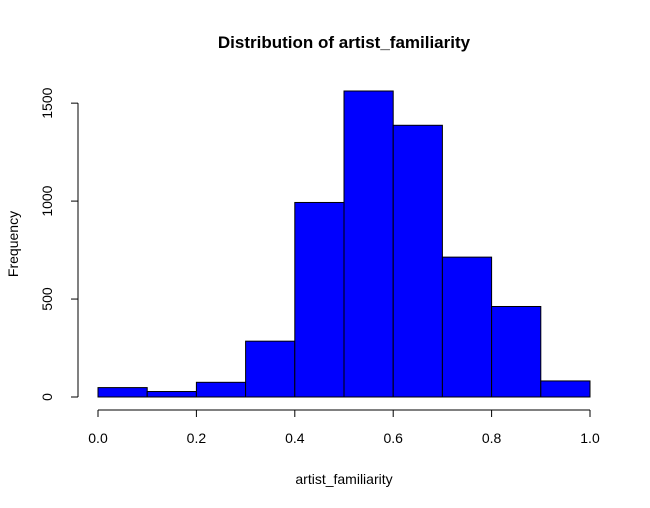 The width and height of the screenshot is (650, 508). Describe the element at coordinates (344, 42) in the screenshot. I see `chart-title: Distribution of artist_familiarity` at that location.